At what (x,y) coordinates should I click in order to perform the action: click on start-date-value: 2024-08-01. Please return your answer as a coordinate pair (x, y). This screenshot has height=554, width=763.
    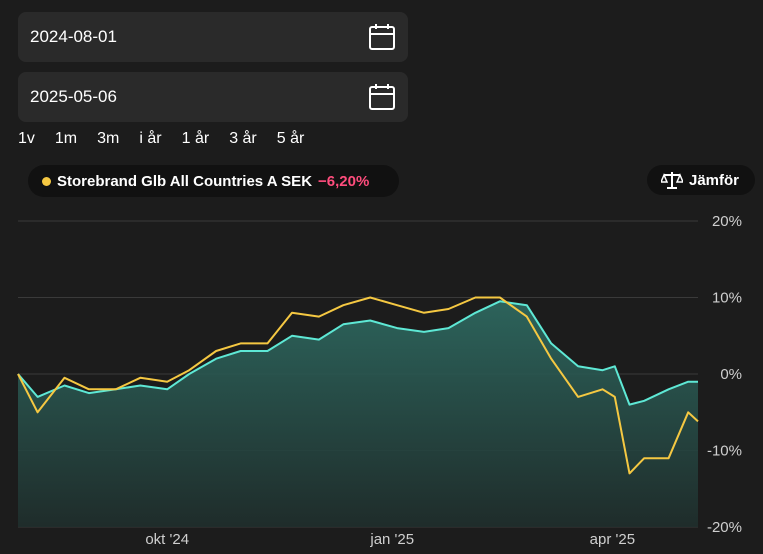
    Looking at the image, I should click on (73, 36).